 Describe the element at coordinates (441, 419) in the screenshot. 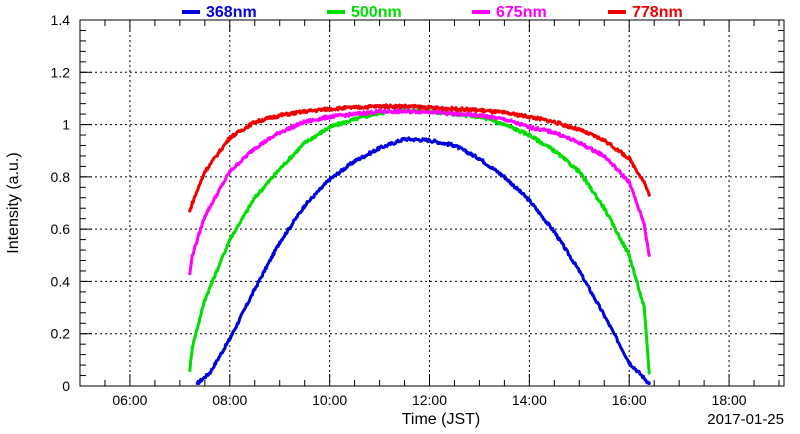

I see `x-axis-title: Time (JST)` at that location.